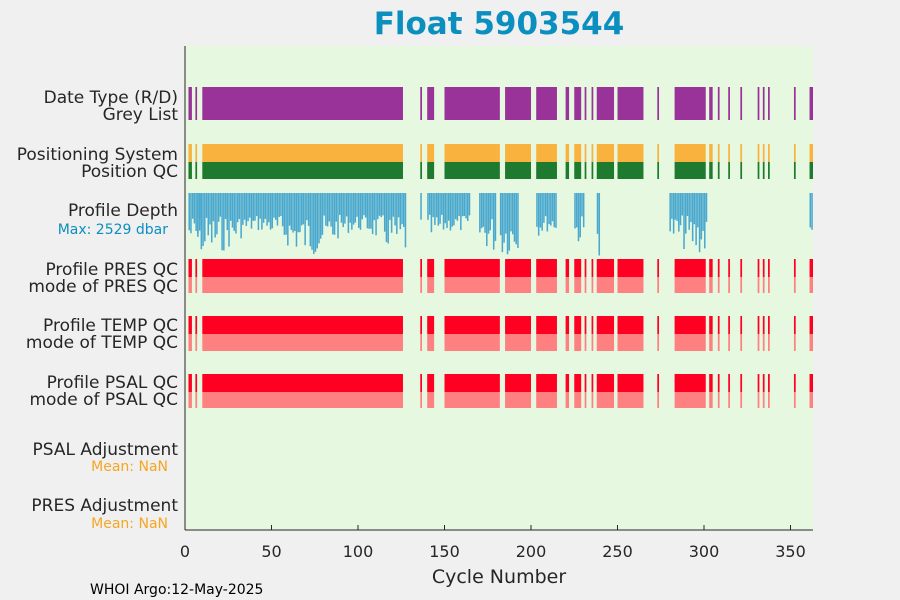  What do you see at coordinates (141, 115) in the screenshot?
I see `row-sublabel-grey-list: Grey List` at bounding box center [141, 115].